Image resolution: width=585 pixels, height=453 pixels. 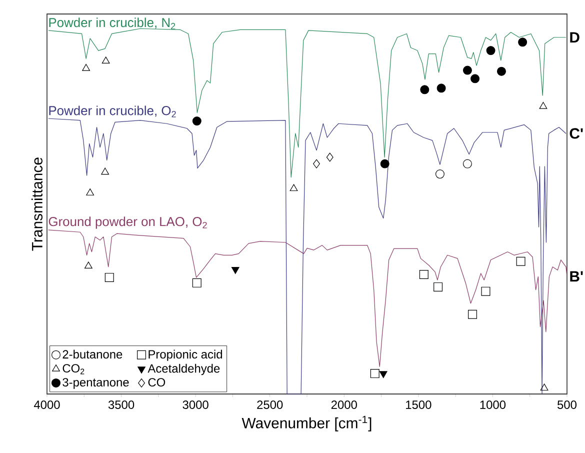 I want to click on x-tick-label: 1500, so click(x=419, y=404).